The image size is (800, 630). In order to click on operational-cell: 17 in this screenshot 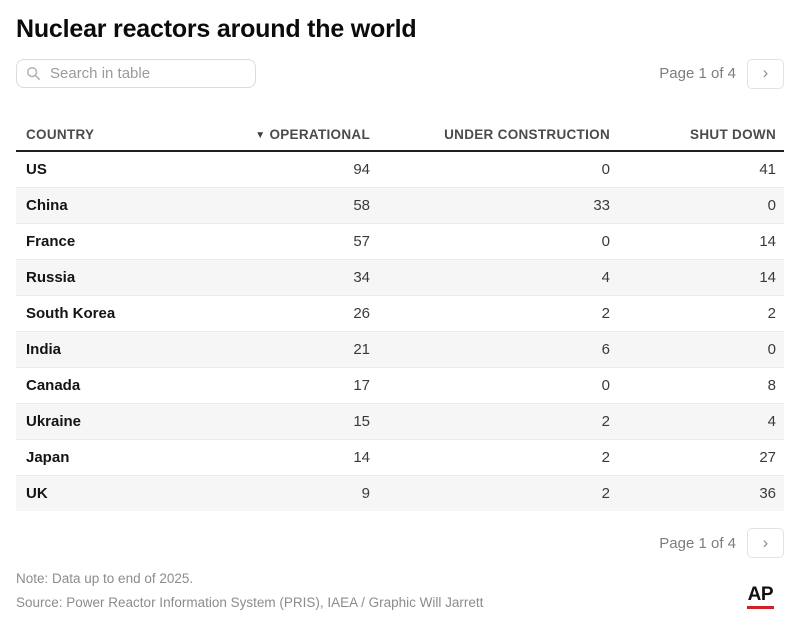, I will do `click(308, 385)`.